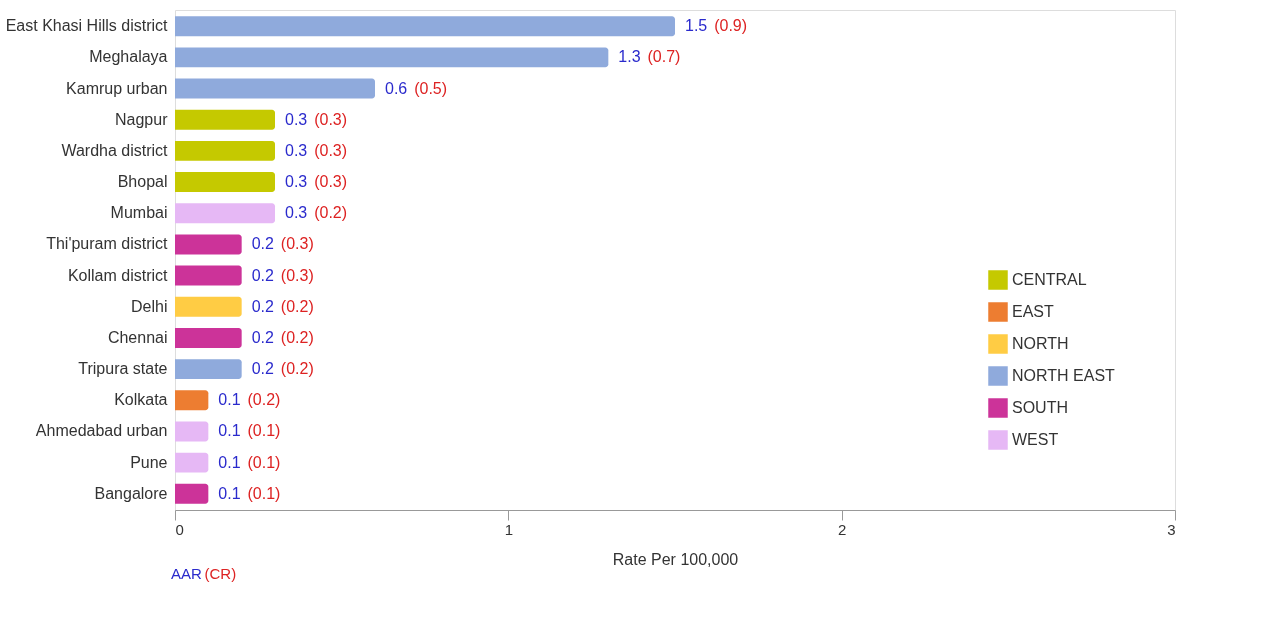 Image resolution: width=1262 pixels, height=622 pixels. What do you see at coordinates (1040, 343) in the screenshot?
I see `legend-label: NORTH` at bounding box center [1040, 343].